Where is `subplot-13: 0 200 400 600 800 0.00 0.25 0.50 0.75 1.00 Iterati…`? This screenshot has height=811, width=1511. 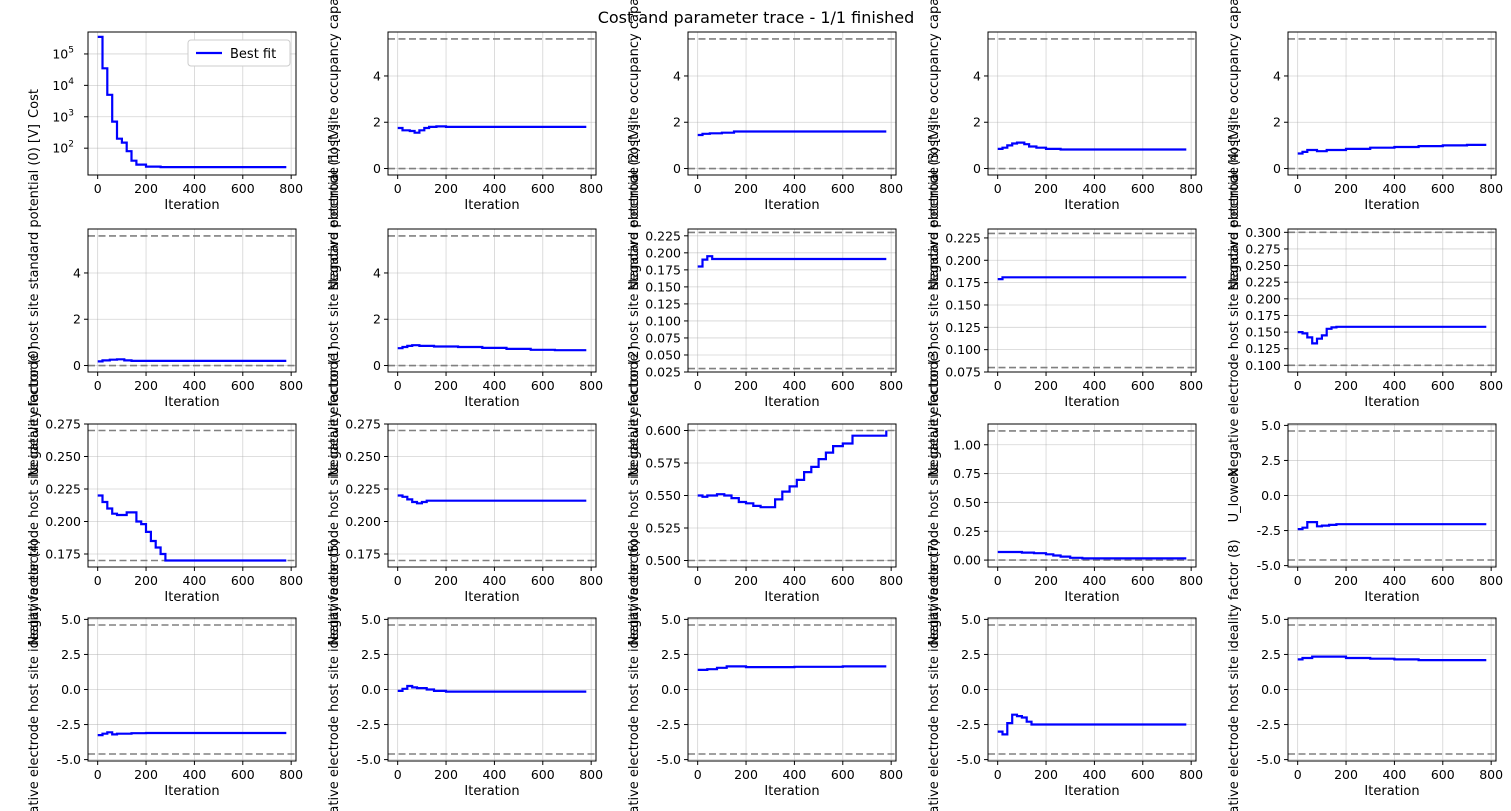 subplot-13: 0 200 400 600 800 0.00 0.25 0.50 0.75 1.00 Iterati… is located at coordinates (1065, 495).